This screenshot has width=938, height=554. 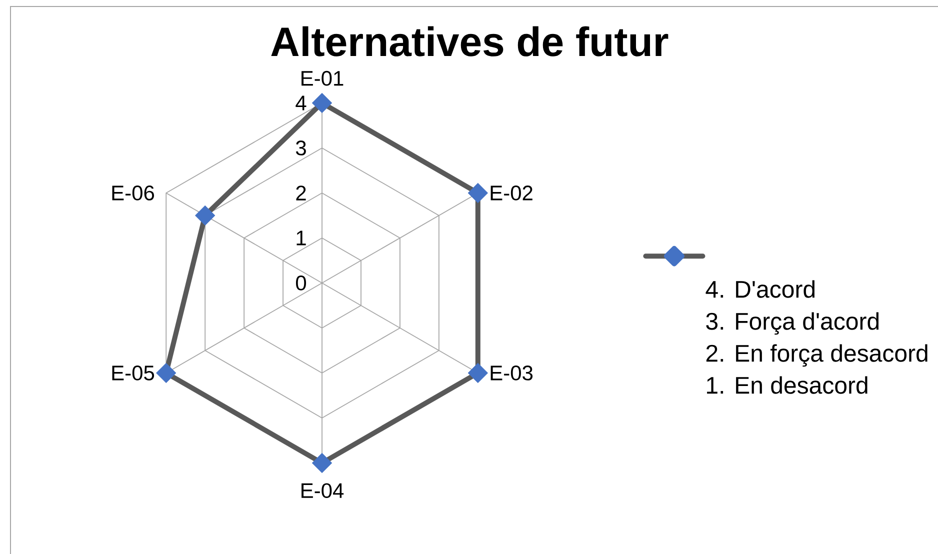 I want to click on spoke-label: E-03, so click(x=511, y=373).